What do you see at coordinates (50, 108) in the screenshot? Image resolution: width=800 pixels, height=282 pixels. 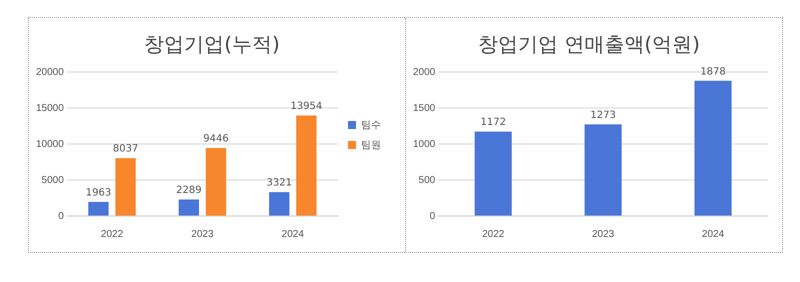 I see `y-tick-label: 15000` at bounding box center [50, 108].